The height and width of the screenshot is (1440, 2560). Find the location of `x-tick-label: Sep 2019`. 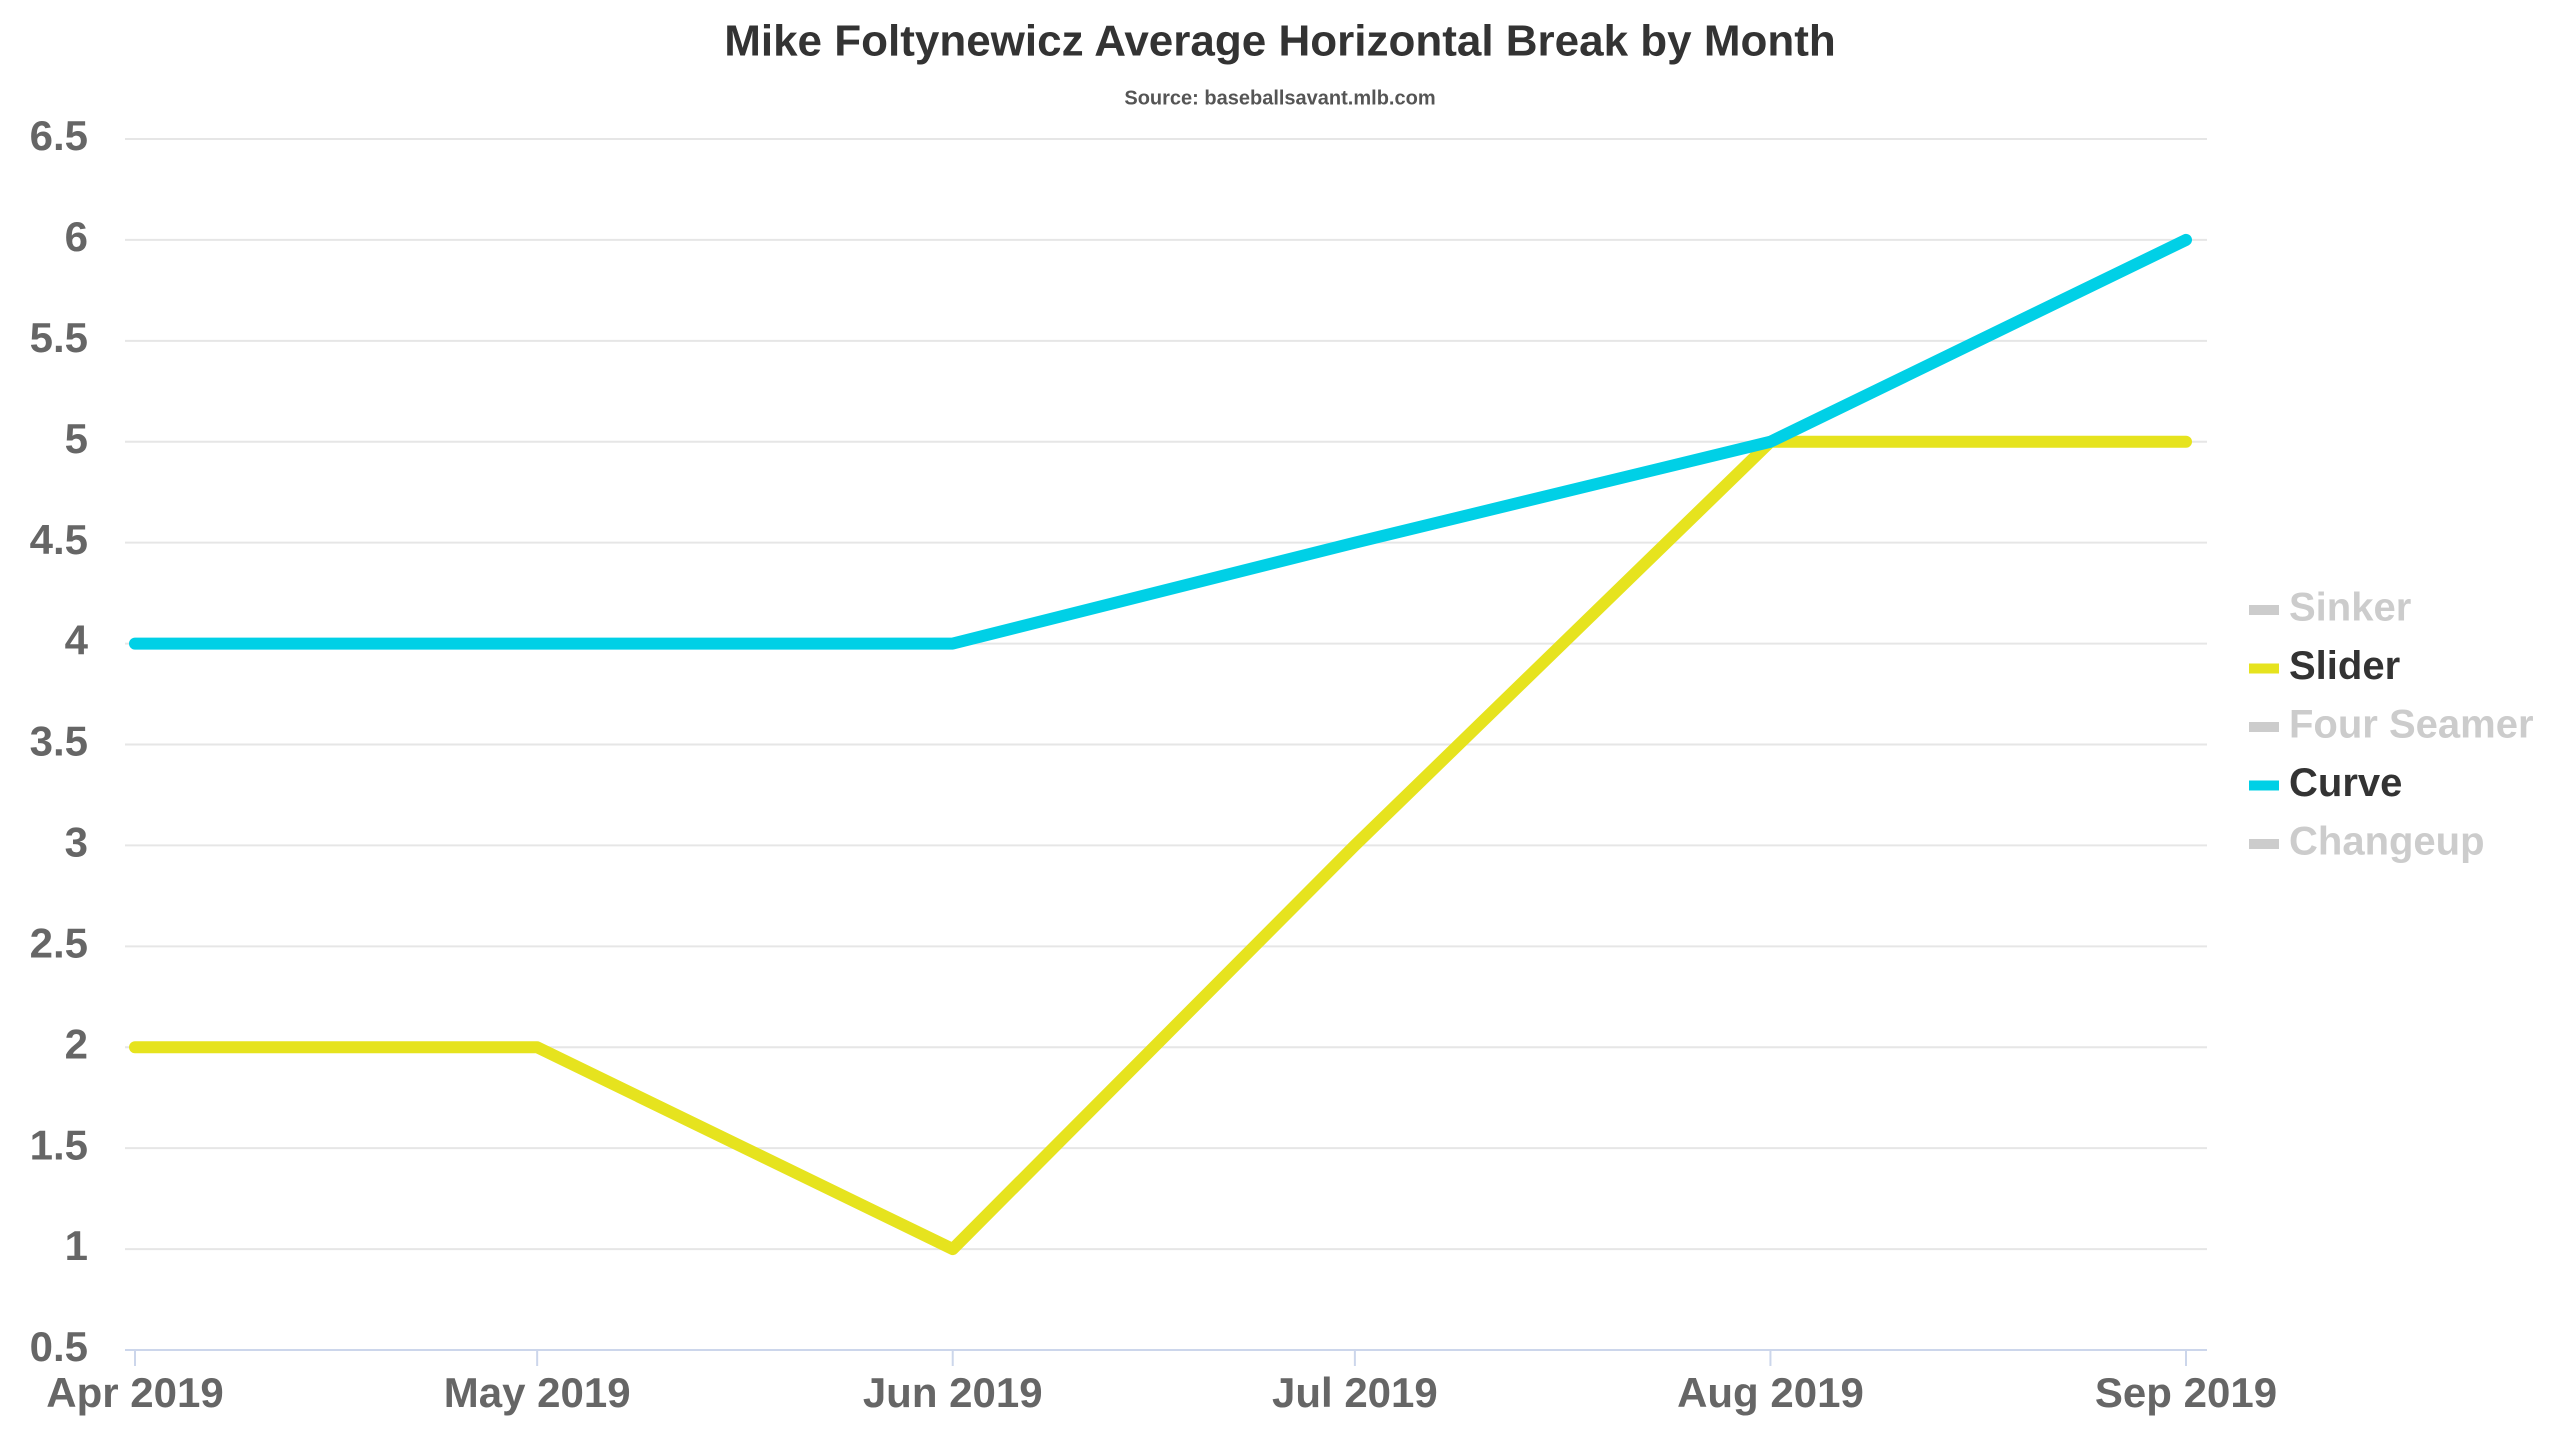

x-tick-label: Sep 2019 is located at coordinates (2186, 1392).